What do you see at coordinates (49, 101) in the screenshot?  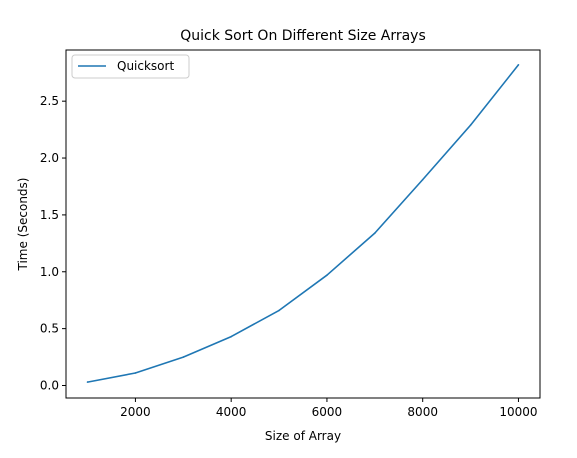 I see `y-tick-label: 2.5` at bounding box center [49, 101].